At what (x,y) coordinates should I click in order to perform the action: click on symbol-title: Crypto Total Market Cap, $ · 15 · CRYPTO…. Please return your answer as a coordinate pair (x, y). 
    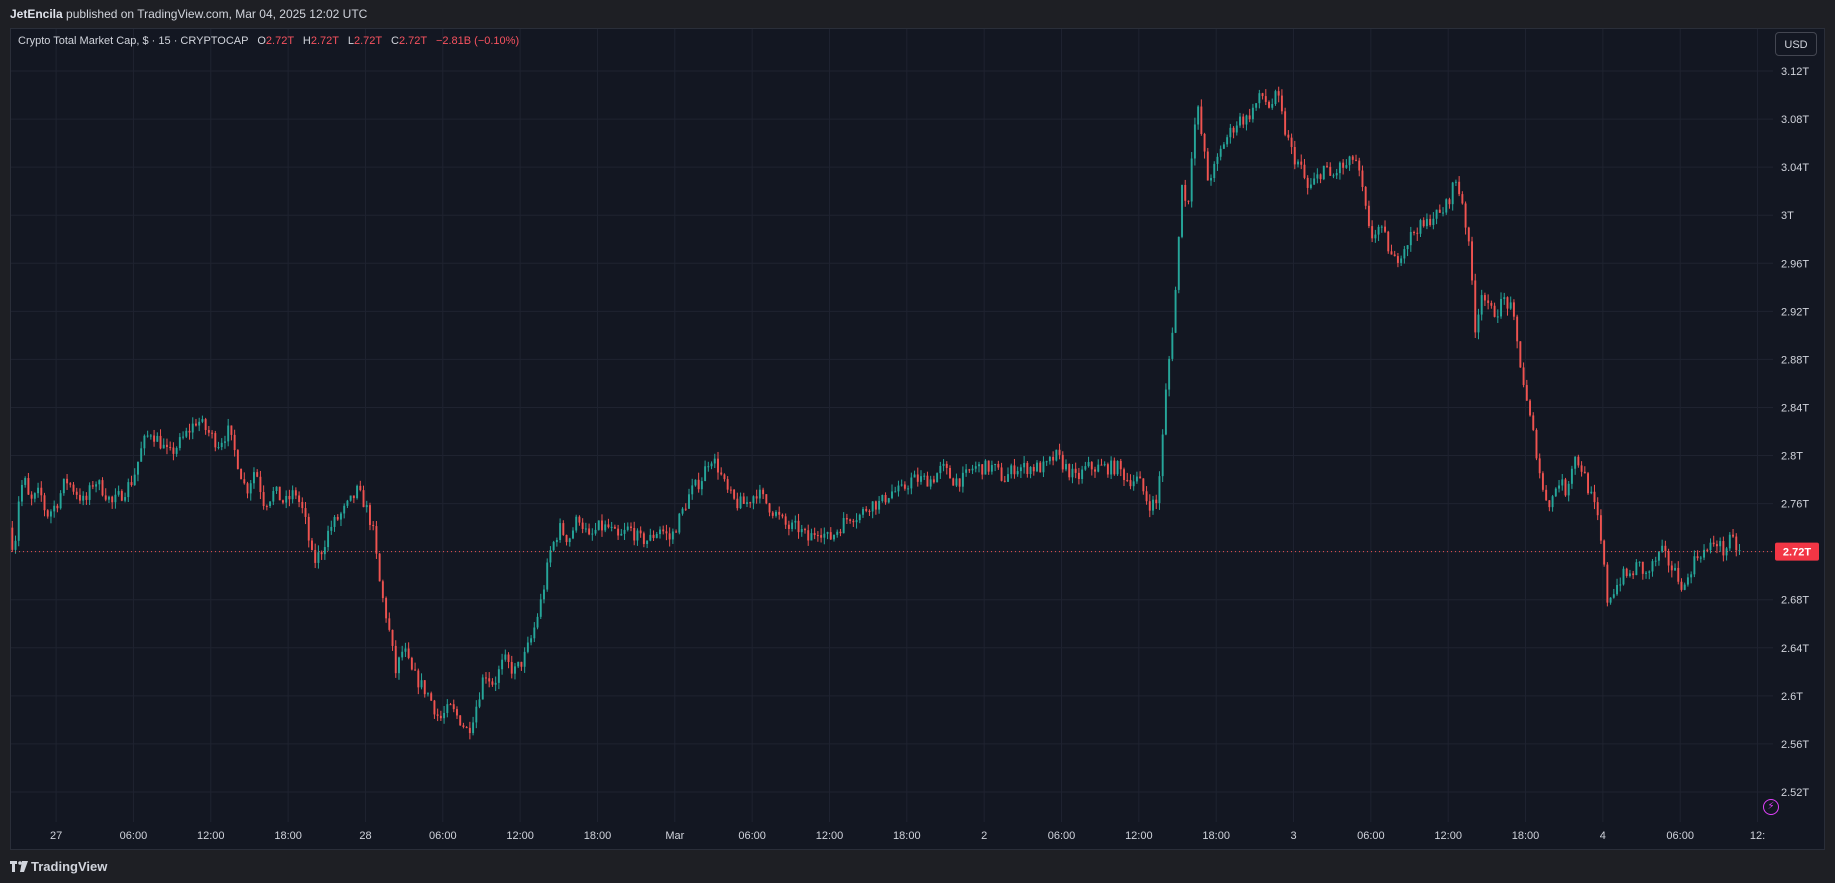
    Looking at the image, I should click on (133, 41).